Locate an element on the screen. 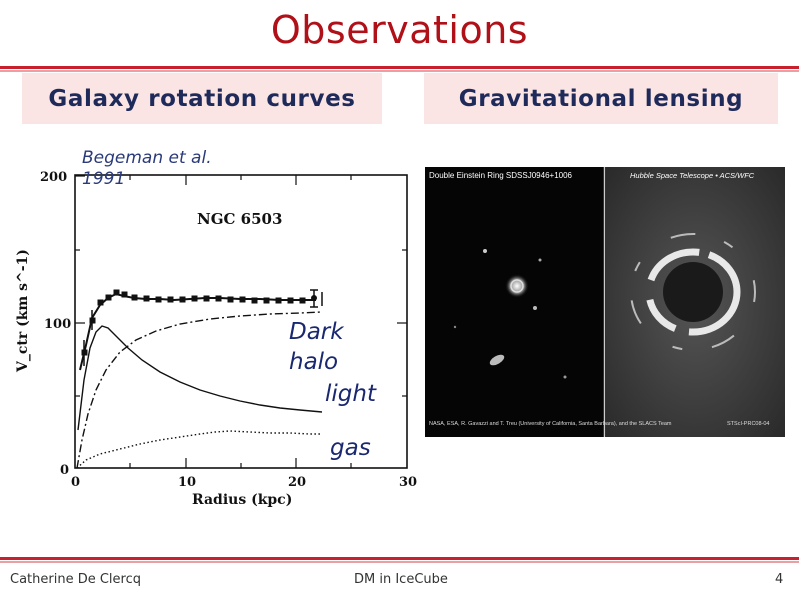 The width and height of the screenshot is (799, 600). slide-title: Observations is located at coordinates (399, 30).